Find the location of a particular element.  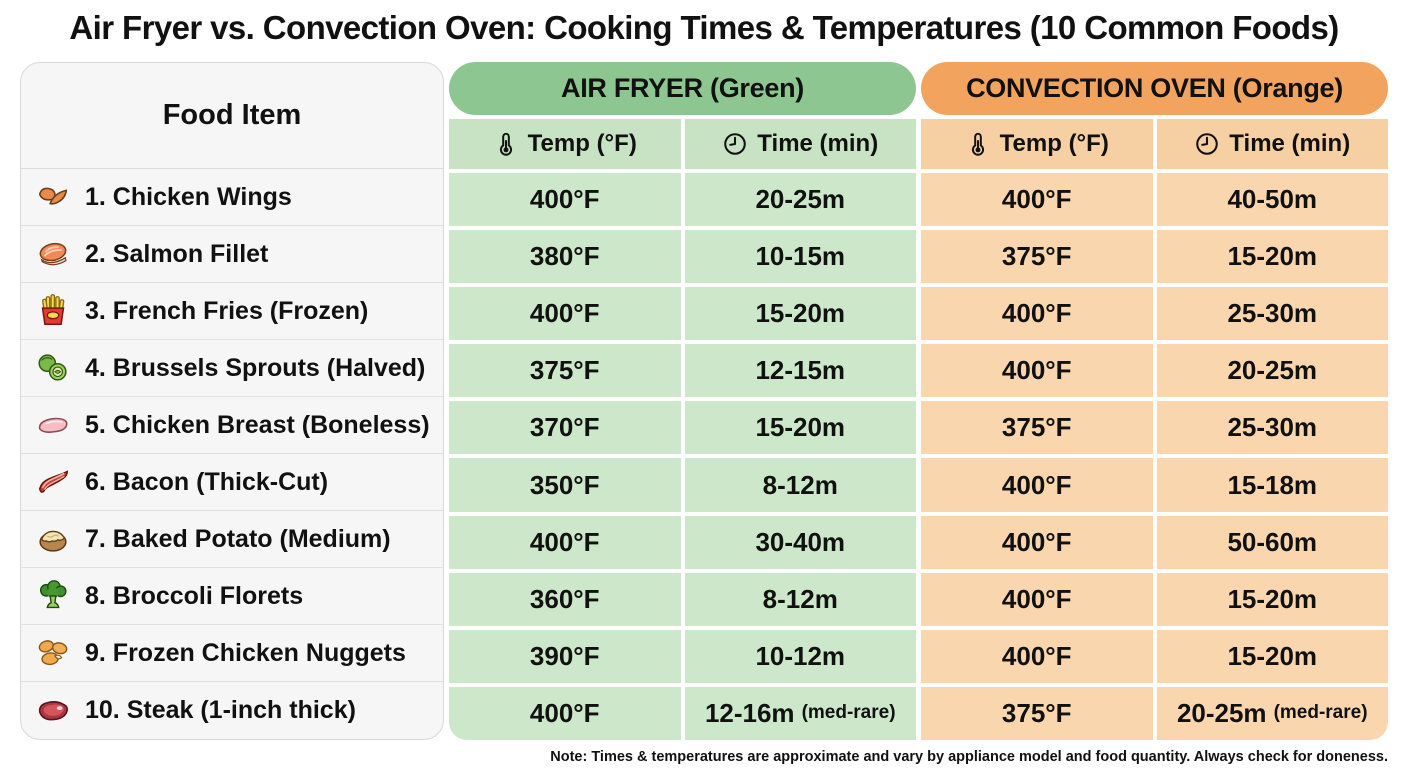

air-fryer-temp-cell: 360°F is located at coordinates (565, 599).